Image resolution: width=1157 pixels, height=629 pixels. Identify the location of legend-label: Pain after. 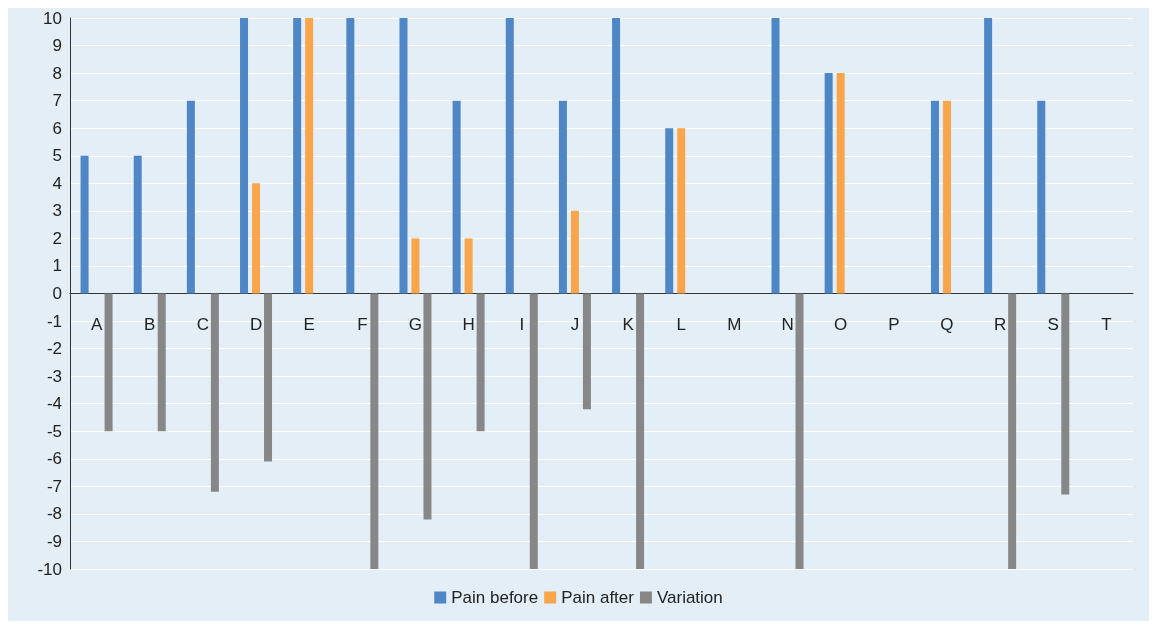
(598, 597).